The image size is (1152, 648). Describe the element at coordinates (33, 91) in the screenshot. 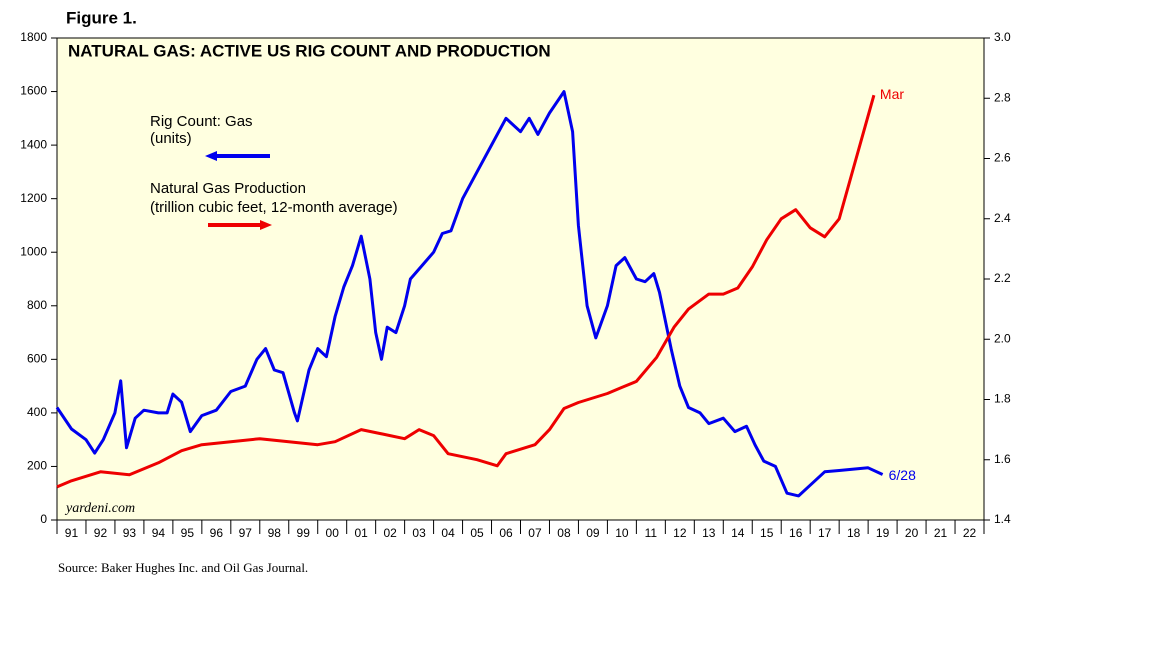

I see `y-tick-label: 1600` at that location.